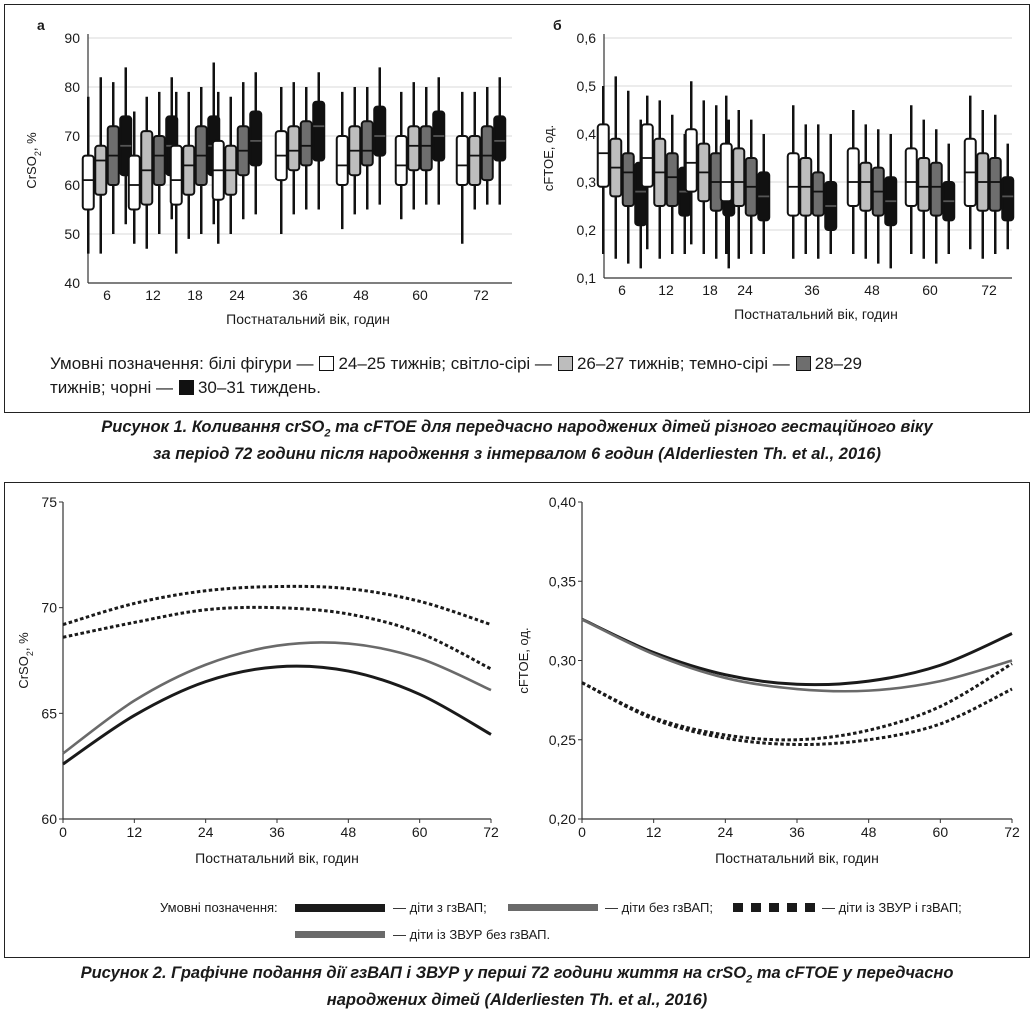 This screenshot has height=1011, width=1034. Describe the element at coordinates (710, 290) in the screenshot. I see `fig1b-xtick-label: 18` at that location.